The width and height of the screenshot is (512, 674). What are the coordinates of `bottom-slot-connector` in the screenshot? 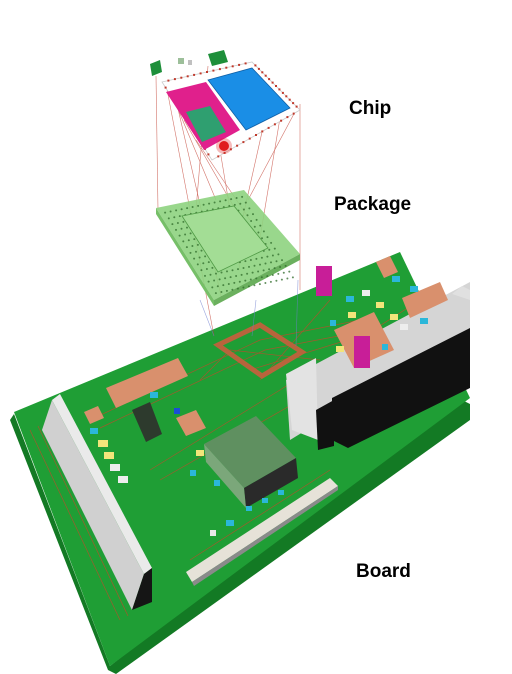 It's located at (262, 530).